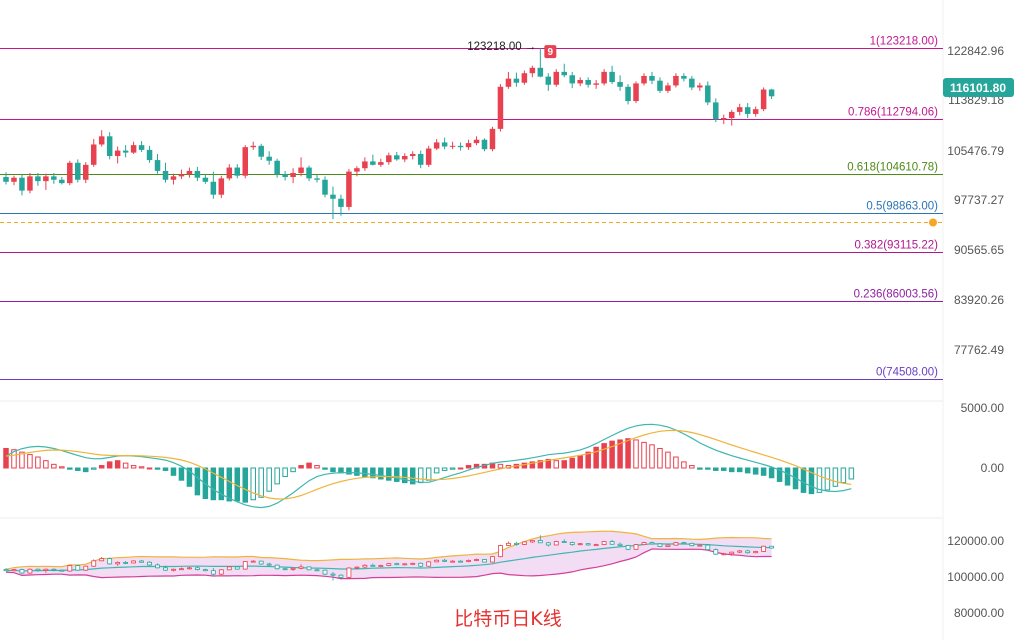 This screenshot has height=640, width=1016. What do you see at coordinates (975, 51) in the screenshot?
I see `y-axis-tick-label: 122842.96` at bounding box center [975, 51].